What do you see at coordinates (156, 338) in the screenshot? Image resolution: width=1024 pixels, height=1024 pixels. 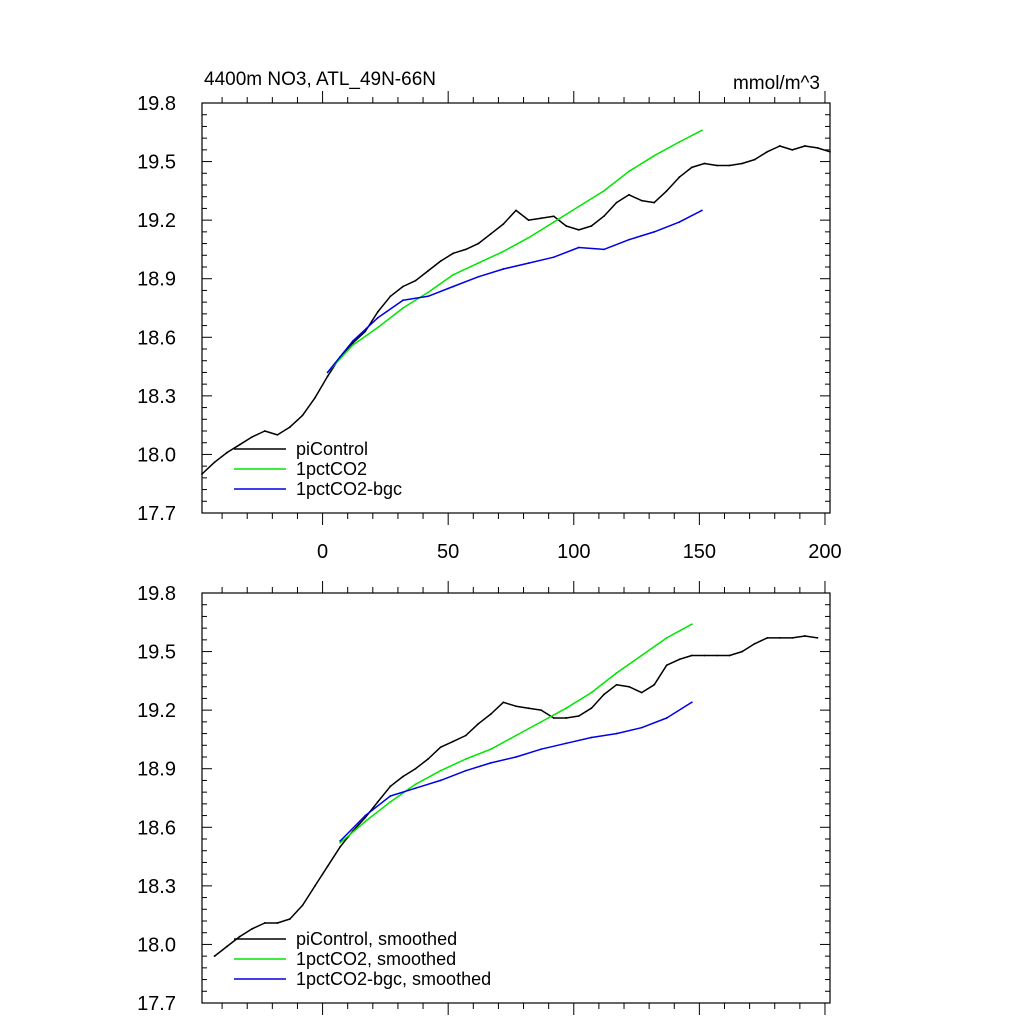 I see `y-tick-label: 18.6` at bounding box center [156, 338].